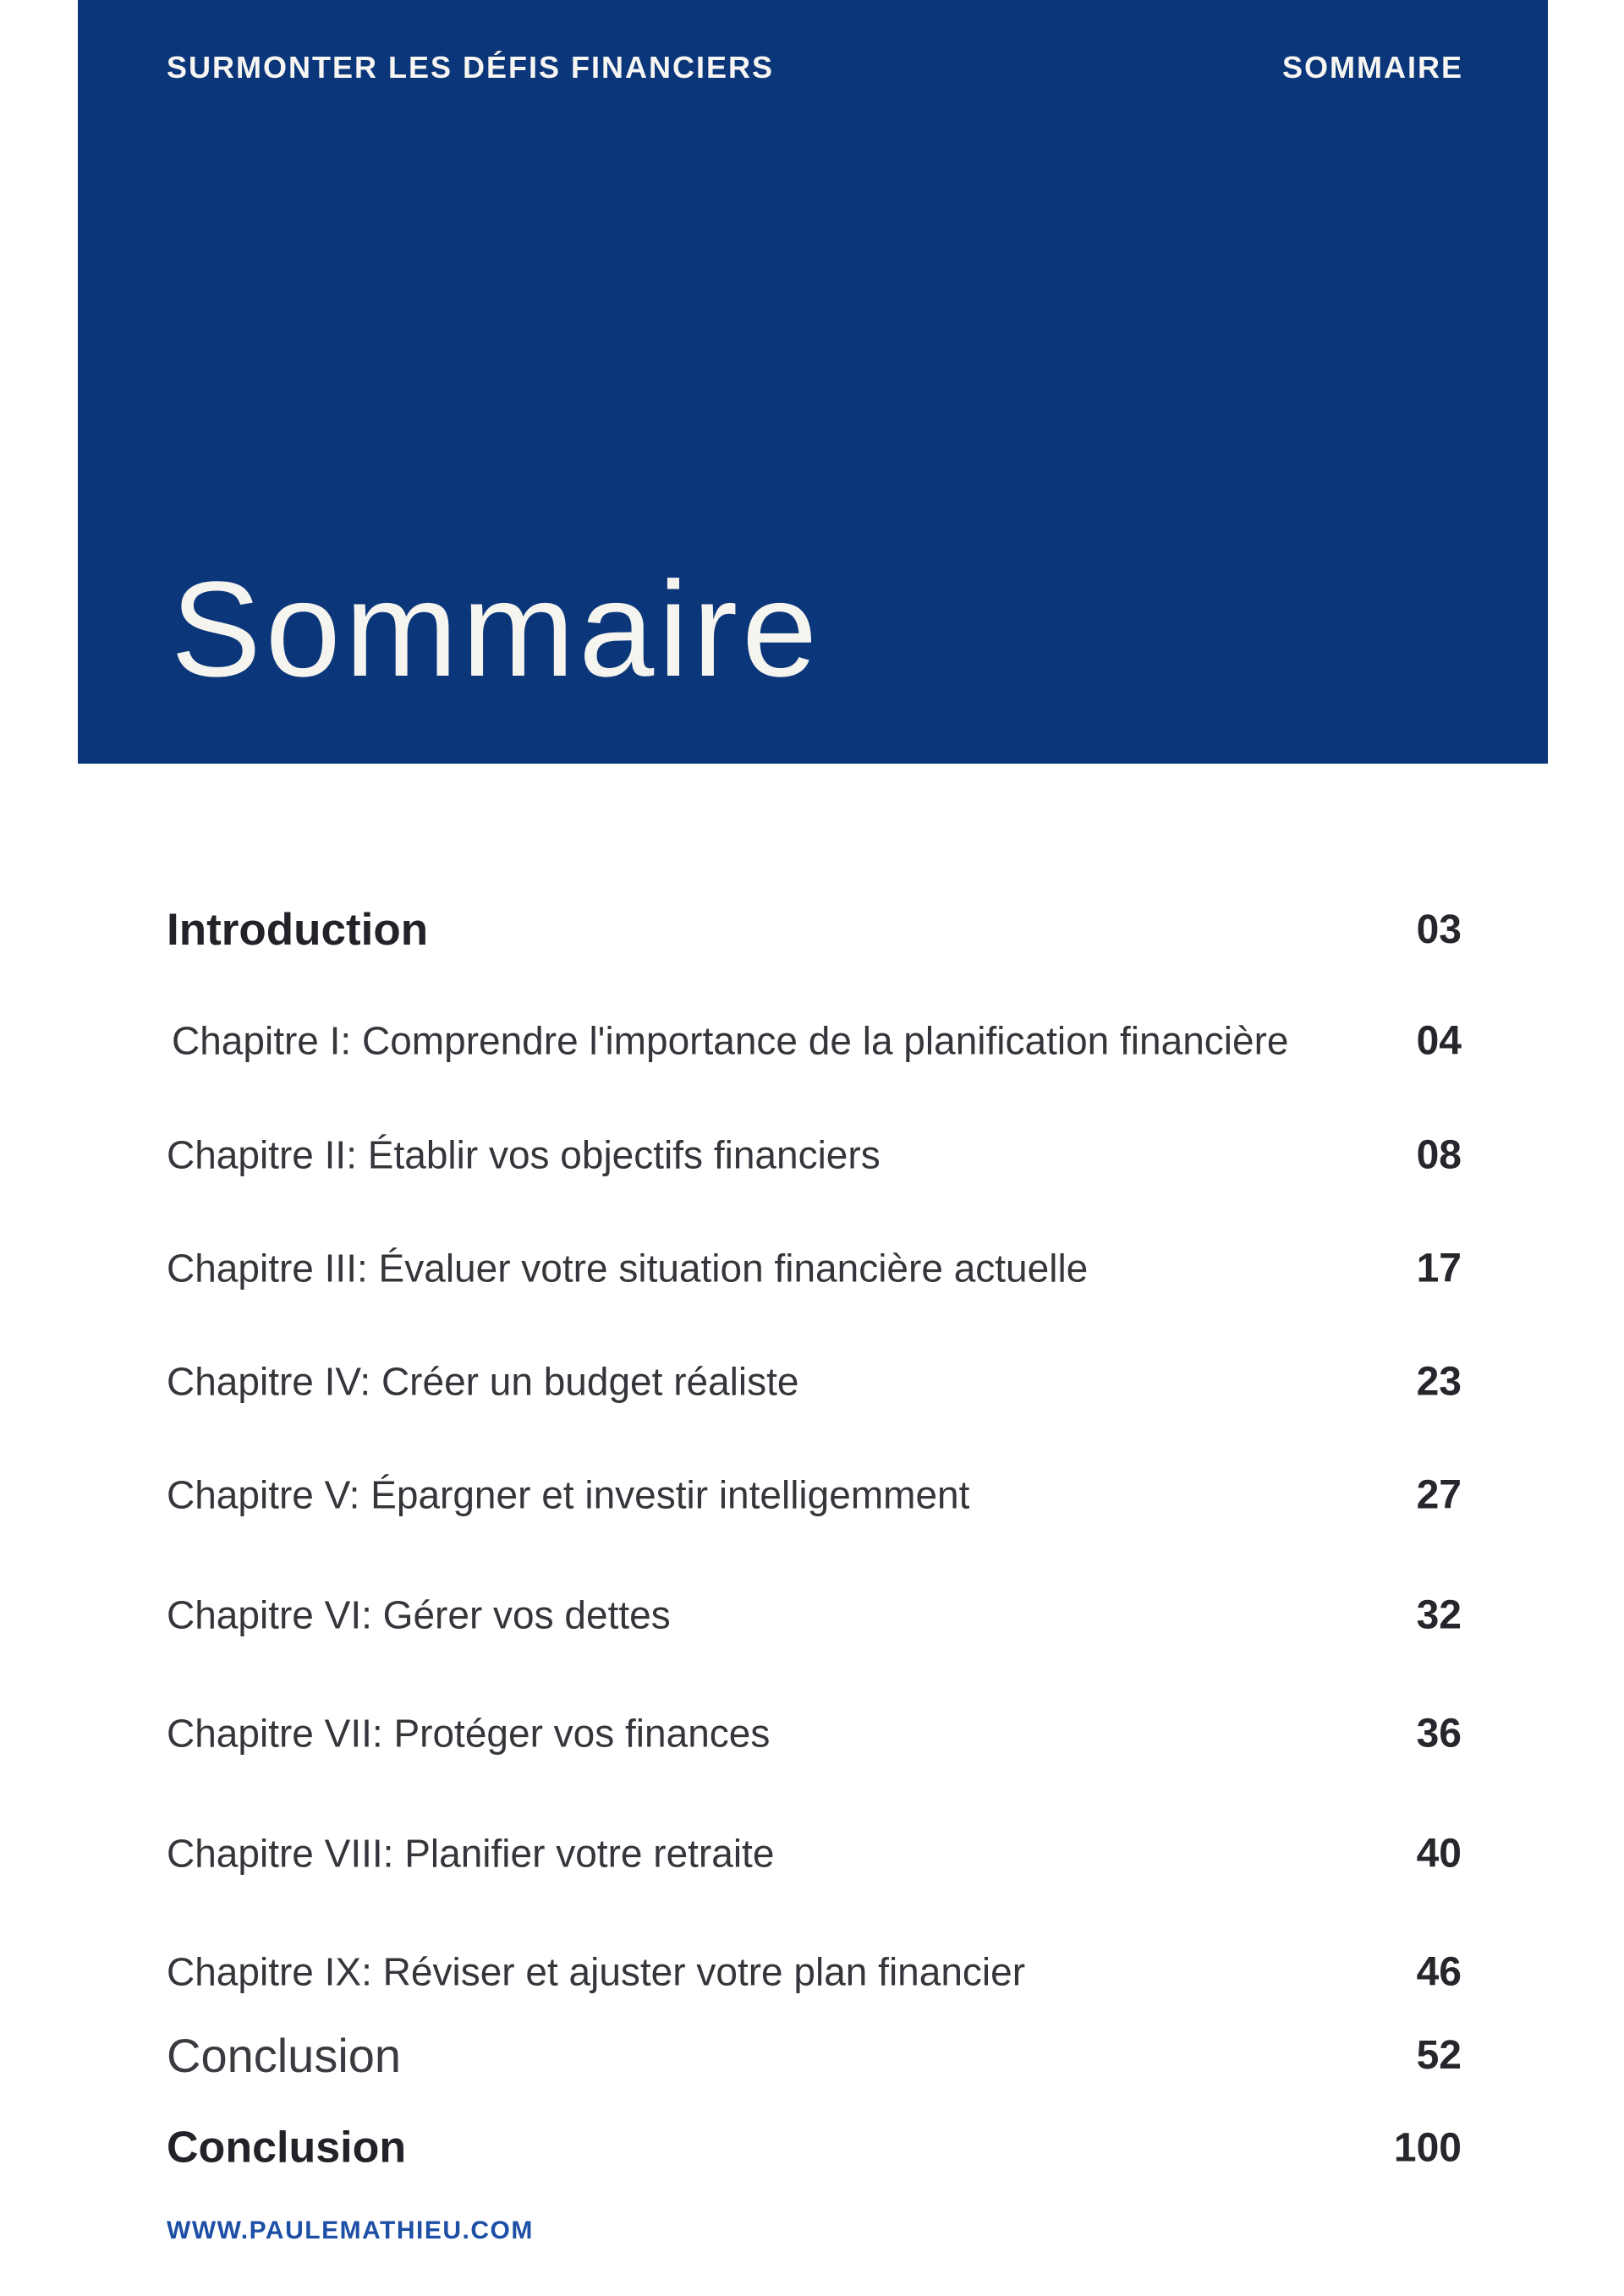 The width and height of the screenshot is (1624, 2296). Describe the element at coordinates (1439, 1382) in the screenshot. I see `toc-entry-page: 23` at that location.